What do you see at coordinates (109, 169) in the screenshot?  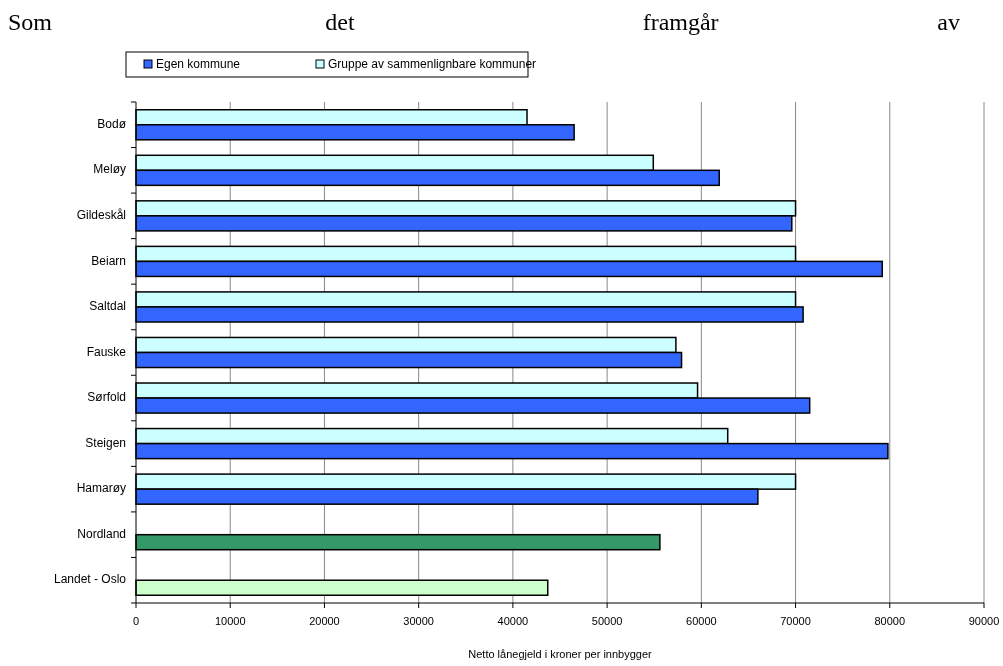 I see `y-tick-label: Meløy` at bounding box center [109, 169].